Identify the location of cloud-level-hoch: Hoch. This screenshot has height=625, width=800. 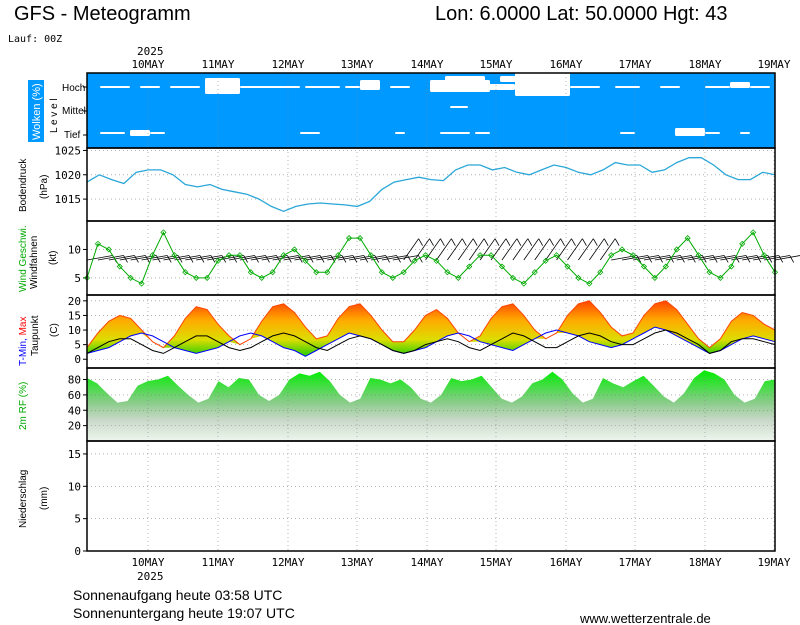
(73, 88).